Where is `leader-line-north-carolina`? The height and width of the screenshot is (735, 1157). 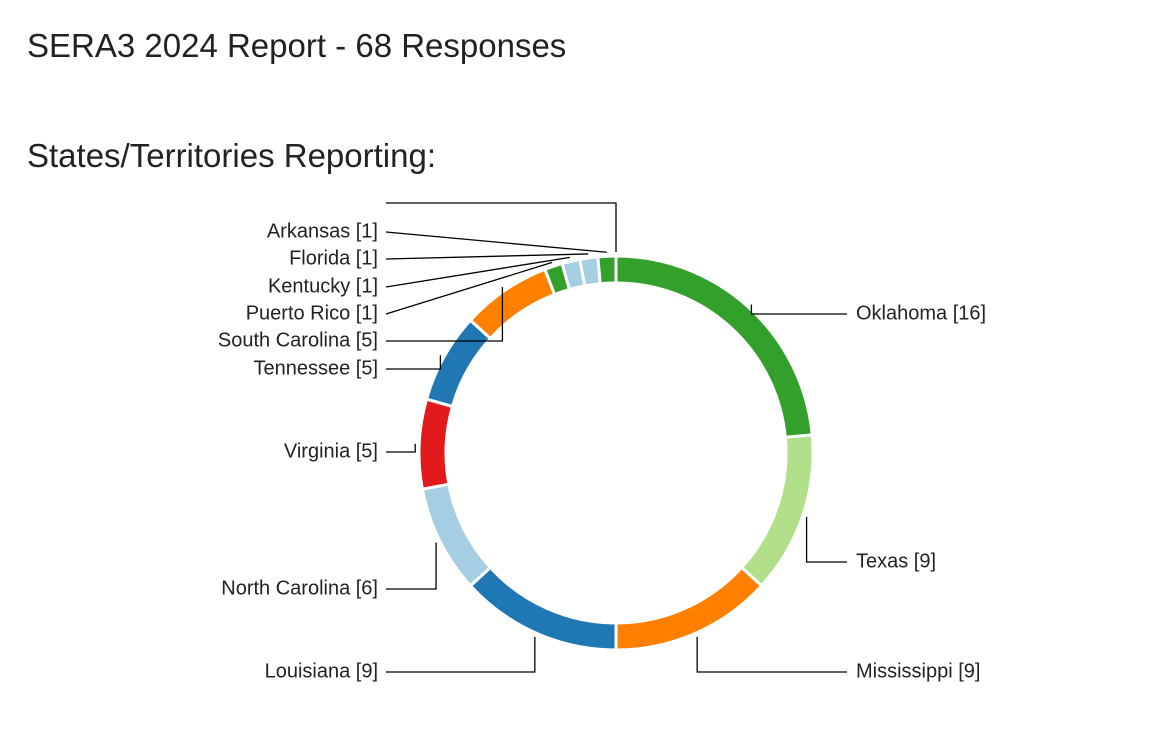
leader-line-north-carolina is located at coordinates (411, 566).